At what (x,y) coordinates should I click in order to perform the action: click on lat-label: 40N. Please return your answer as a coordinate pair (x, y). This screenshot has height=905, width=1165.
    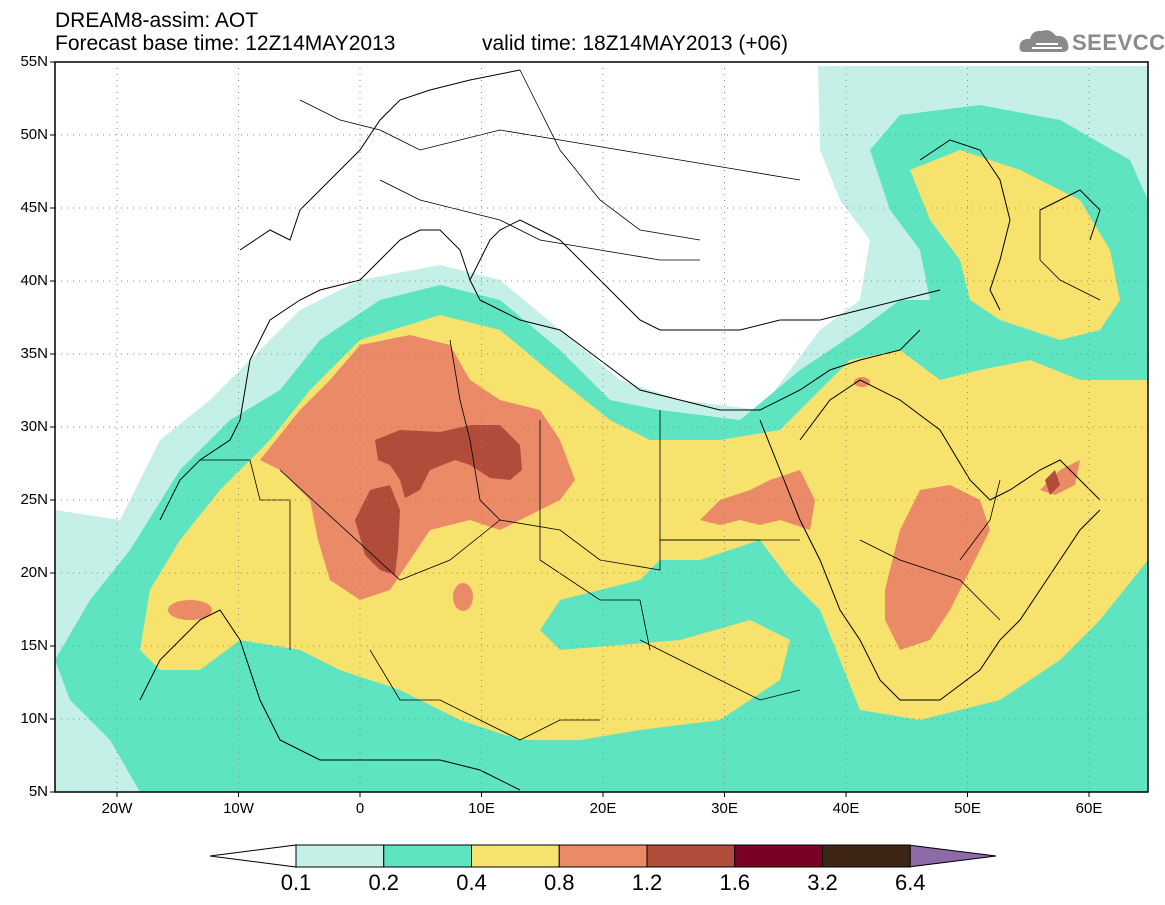
    Looking at the image, I should click on (34, 280).